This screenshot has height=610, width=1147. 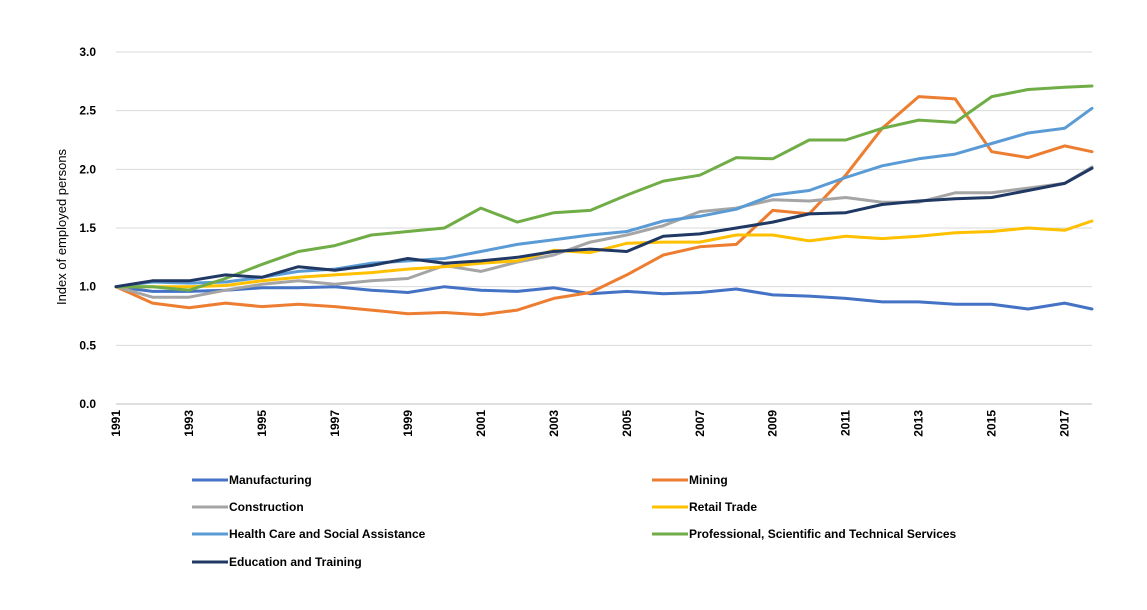 I want to click on x-tick-label: 1991, so click(x=116, y=423).